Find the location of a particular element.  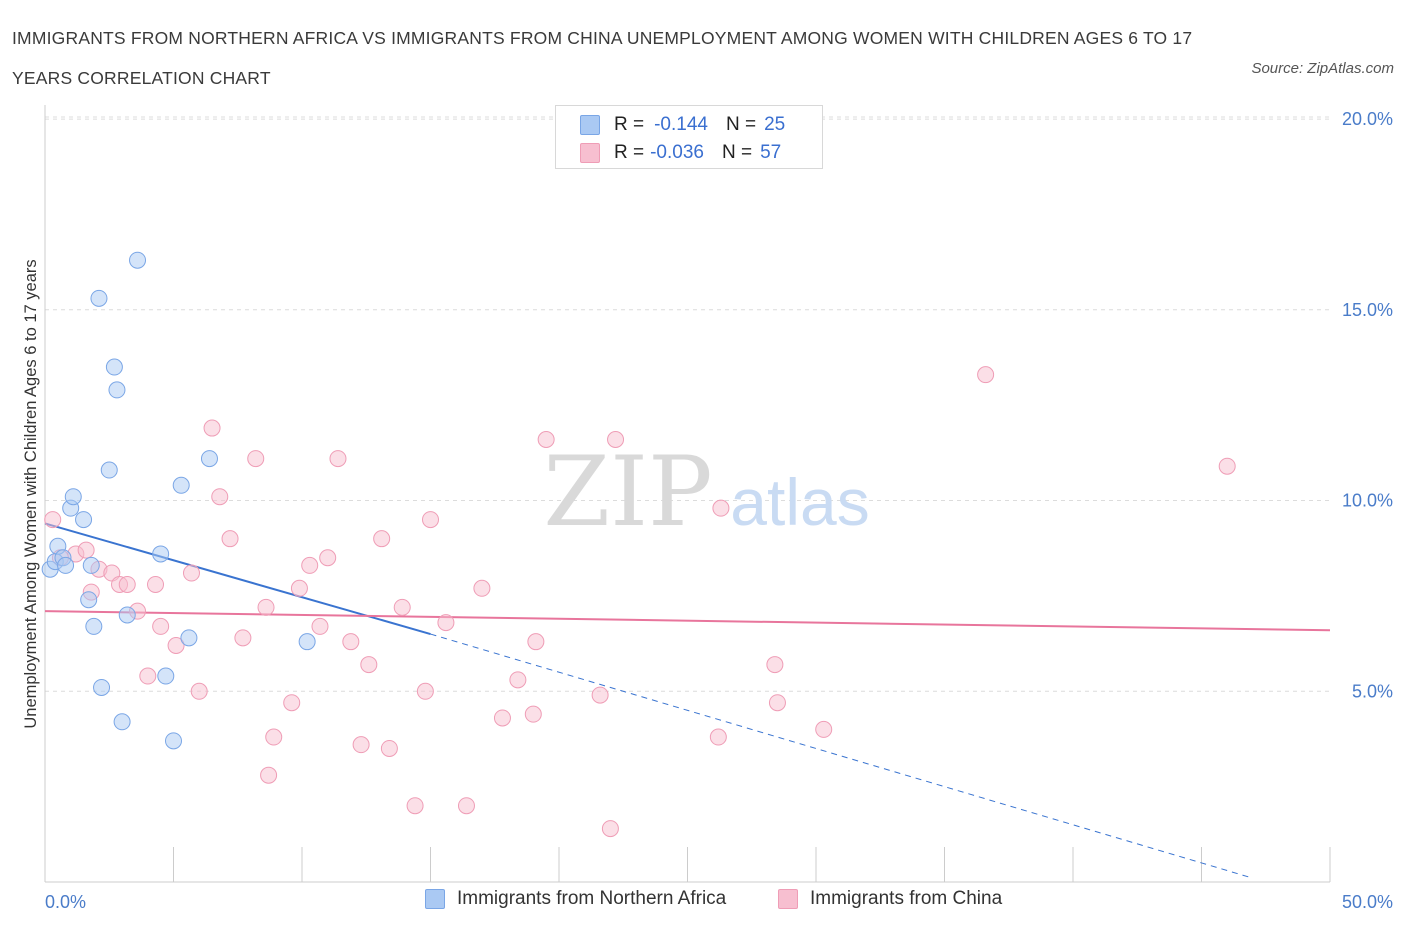

y-tick-label: 15.0% is located at coordinates (1367, 310).